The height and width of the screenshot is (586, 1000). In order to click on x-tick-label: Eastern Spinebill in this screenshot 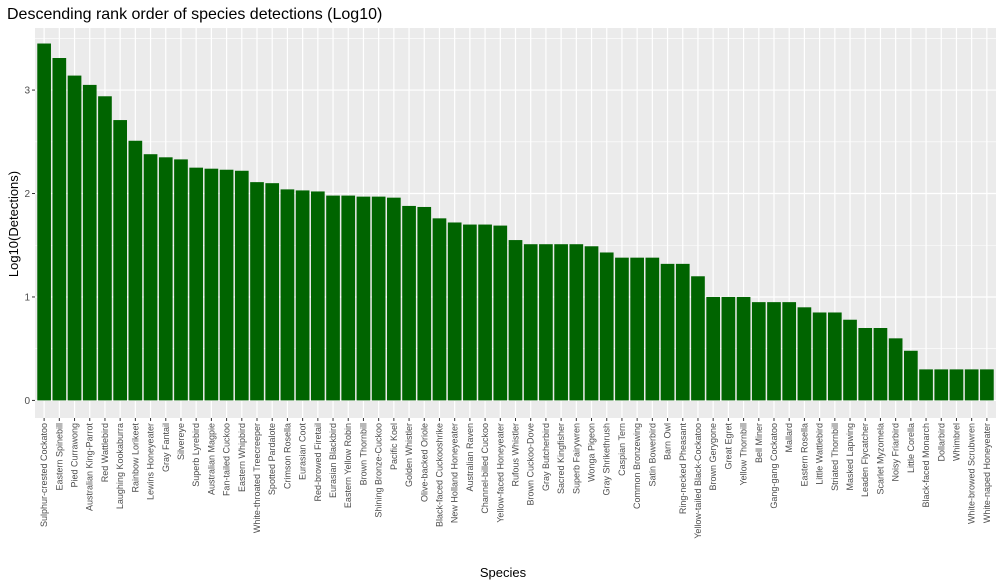, I will do `click(59, 457)`.